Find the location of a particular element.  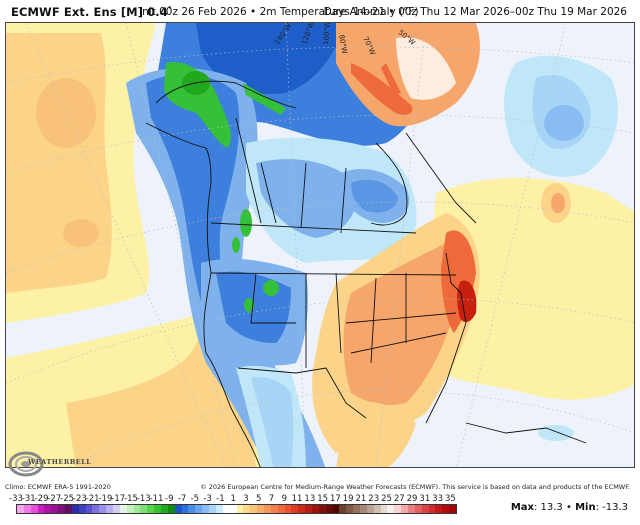

max-min-stats: Max: 13.3 • Min: -13.3 is located at coordinates (569, 507).